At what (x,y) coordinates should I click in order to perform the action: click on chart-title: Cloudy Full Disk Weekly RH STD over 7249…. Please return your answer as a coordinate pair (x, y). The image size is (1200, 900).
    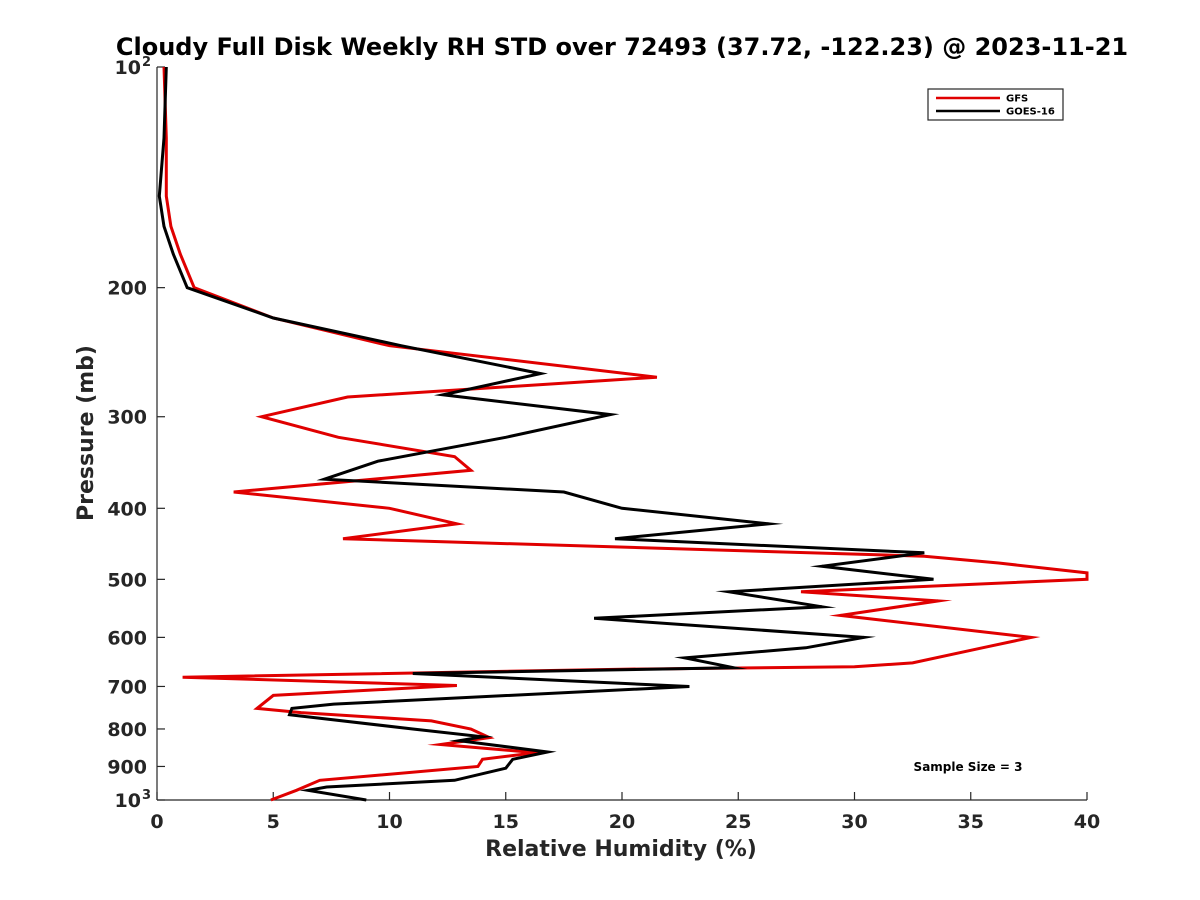
    Looking at the image, I should click on (622, 47).